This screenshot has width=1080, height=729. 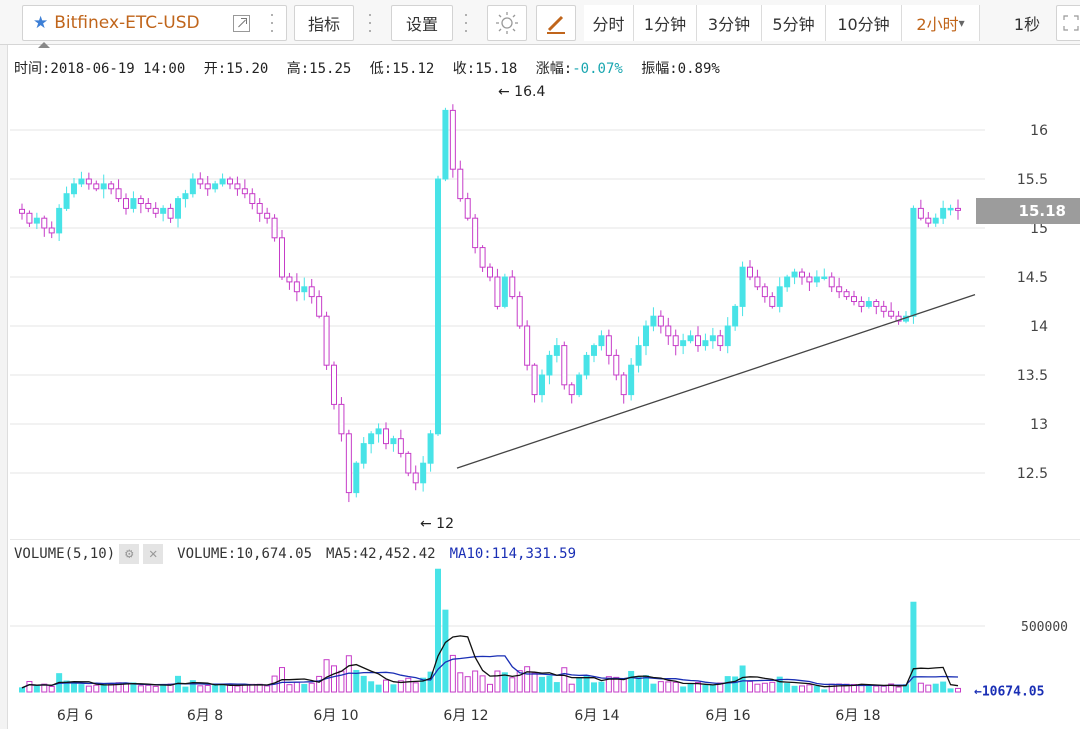 I want to click on gear-icon: ⚙, so click(x=129, y=554).